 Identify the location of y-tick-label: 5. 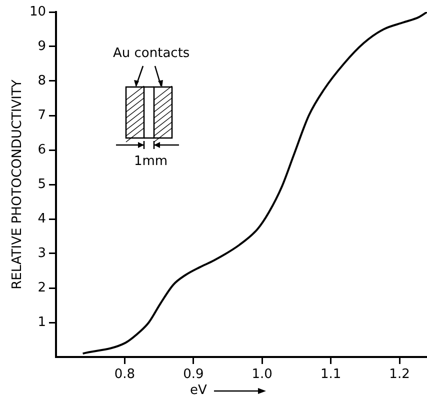
(42, 184).